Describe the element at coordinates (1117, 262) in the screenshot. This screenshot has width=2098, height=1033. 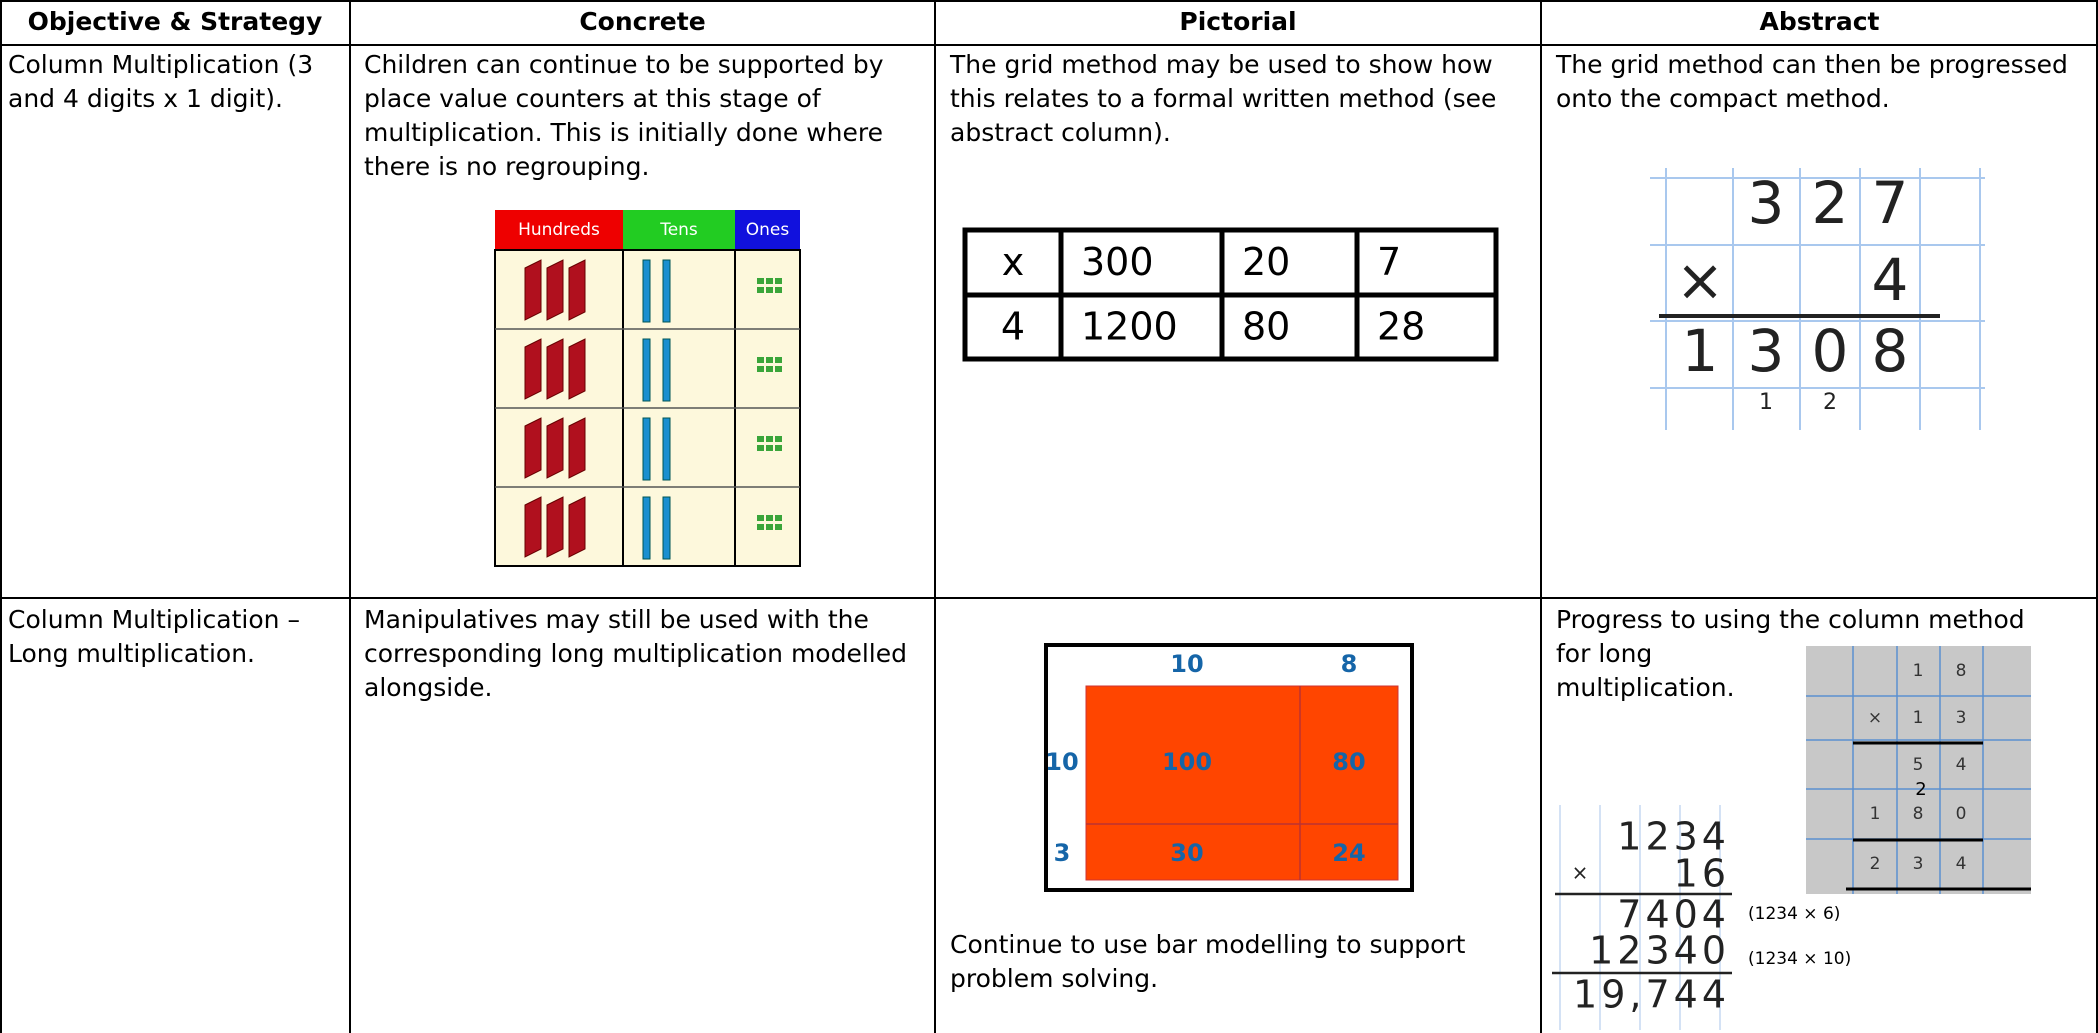
I see `label: 300` at that location.